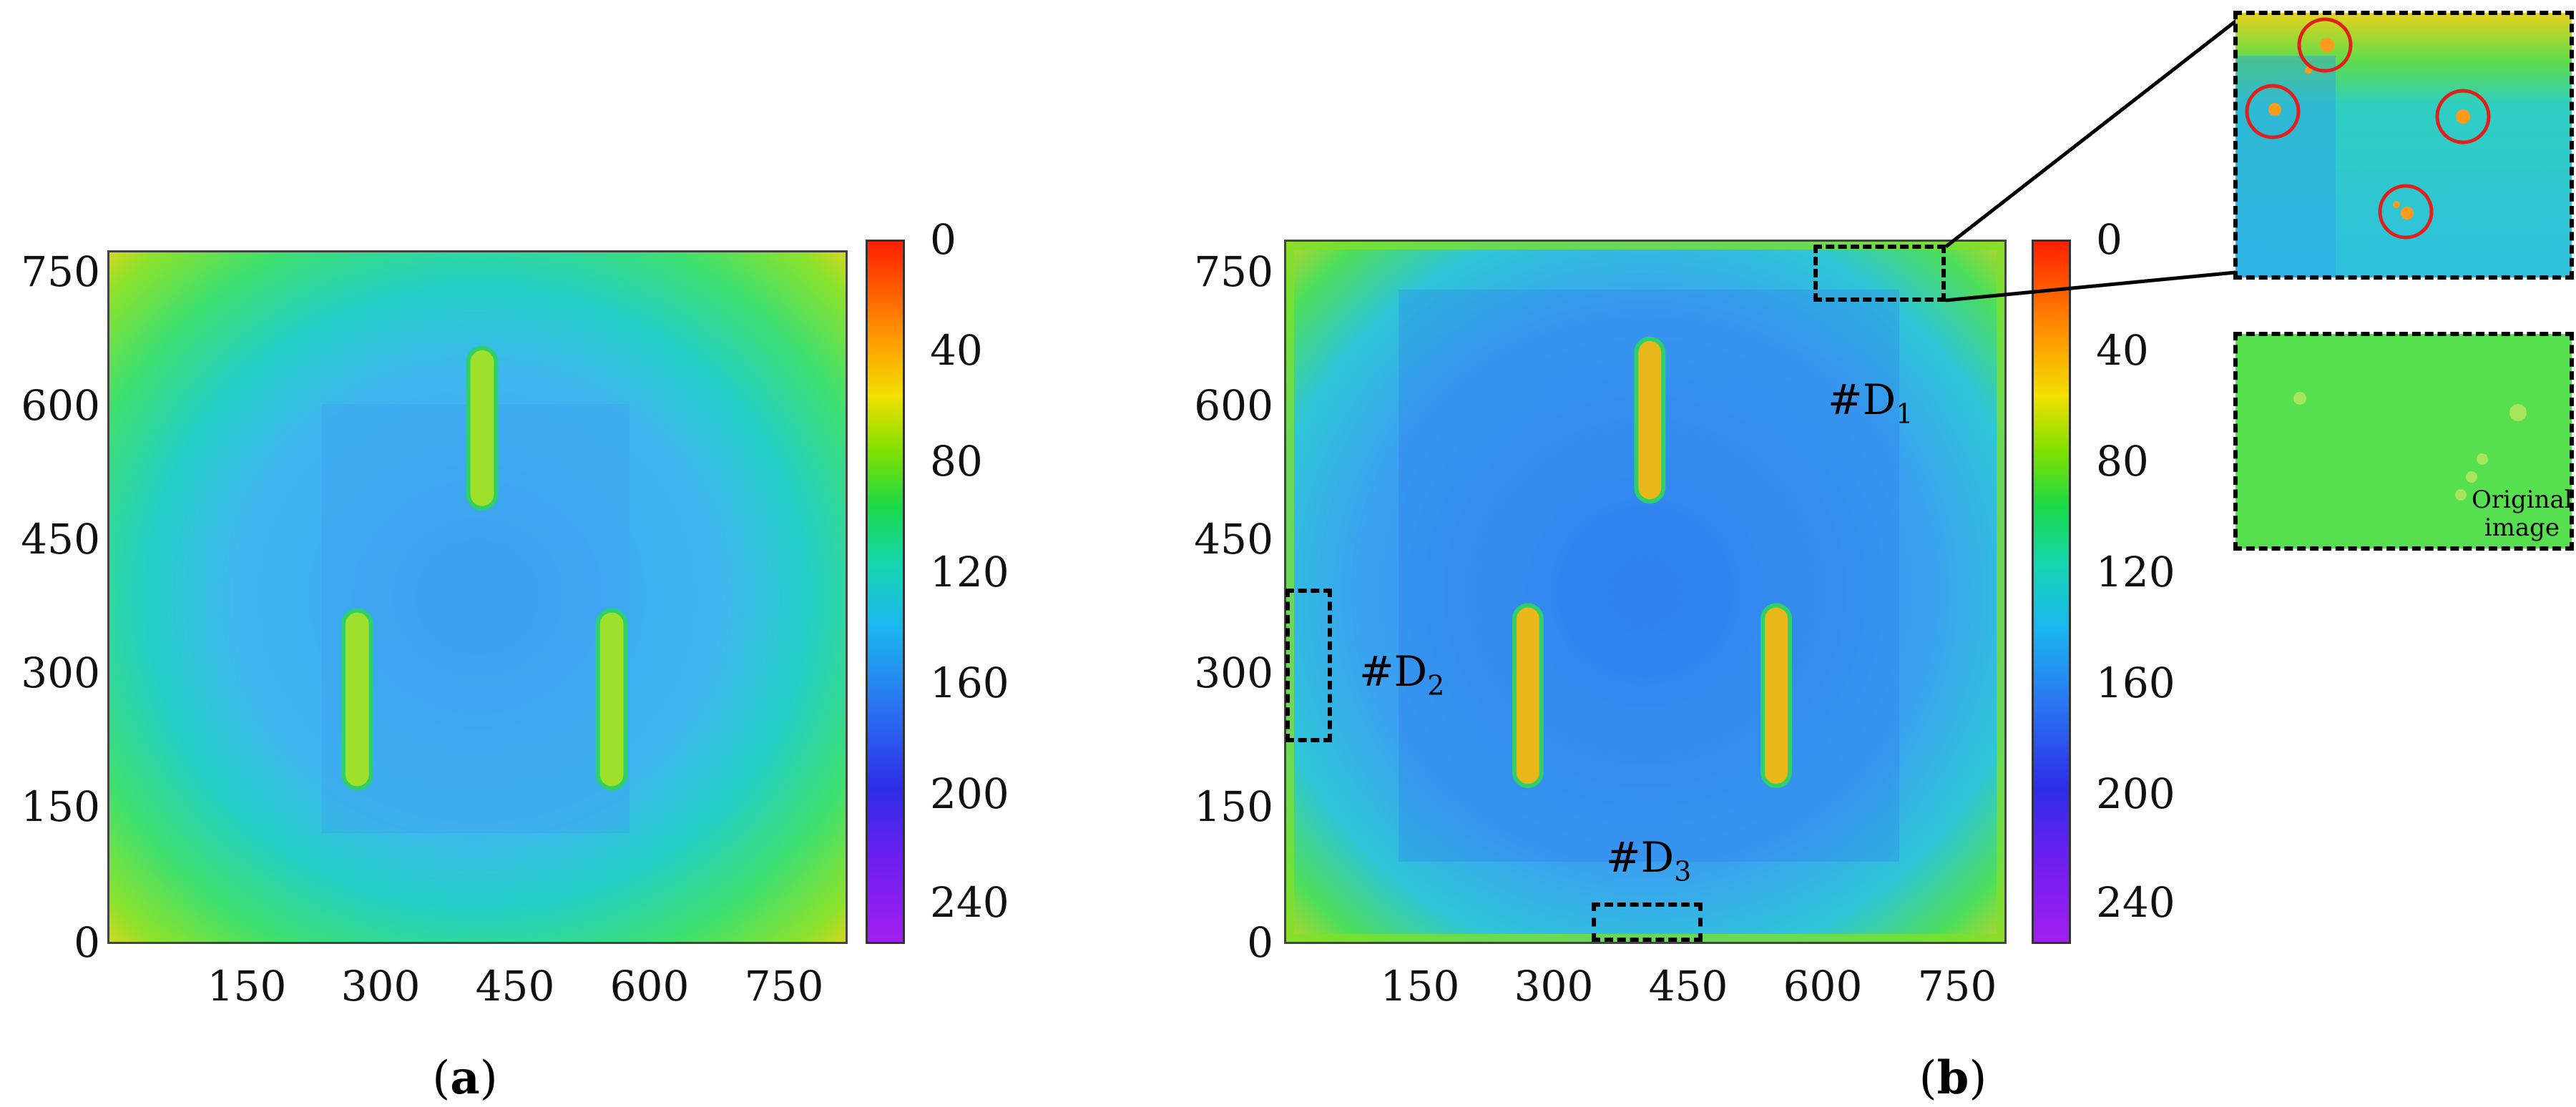  I want to click on a-ytick-450: 450, so click(60, 540).